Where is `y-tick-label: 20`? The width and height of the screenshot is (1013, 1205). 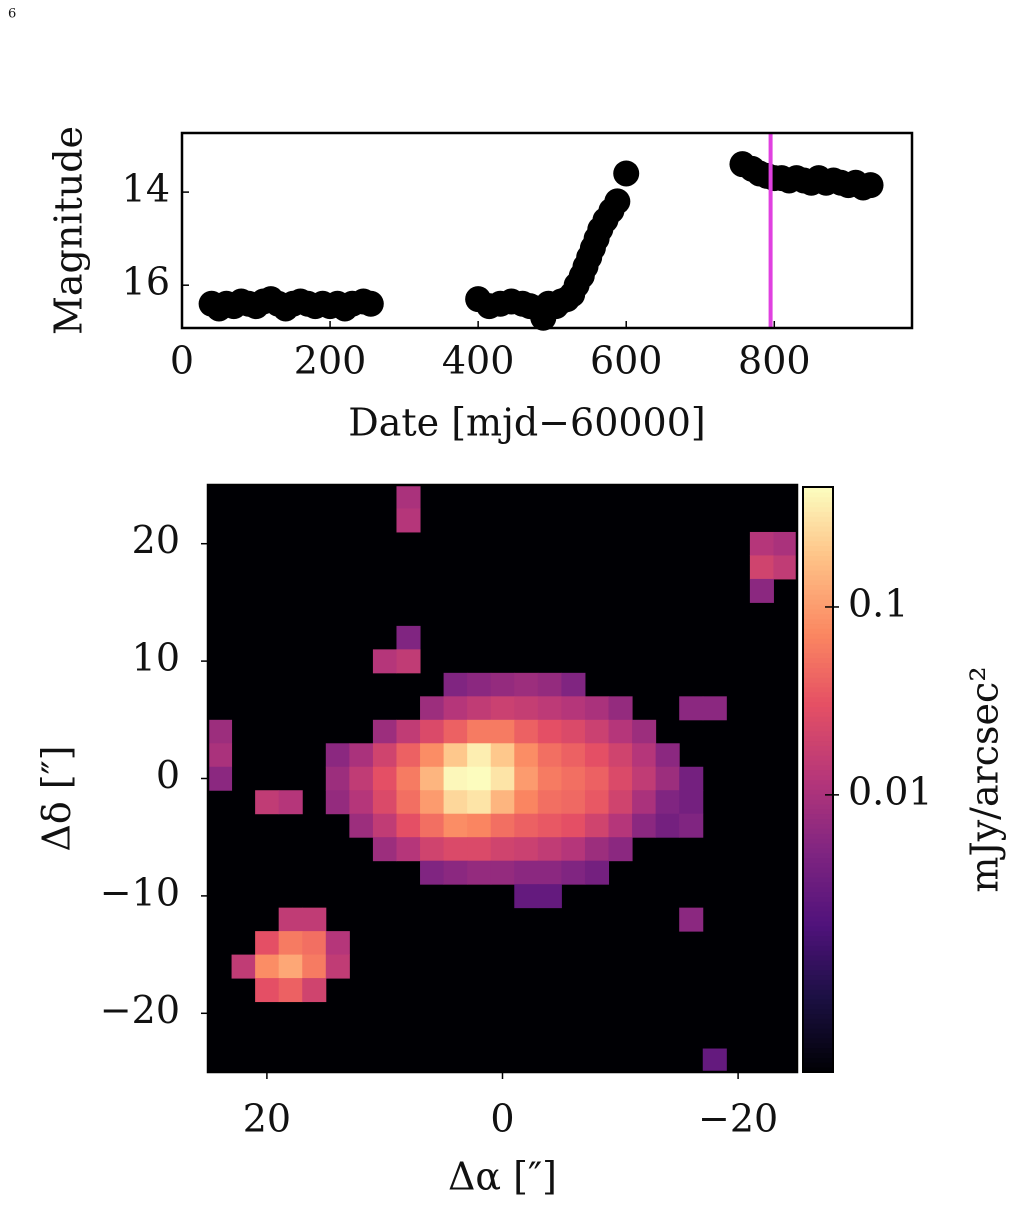 y-tick-label: 20 is located at coordinates (156, 540).